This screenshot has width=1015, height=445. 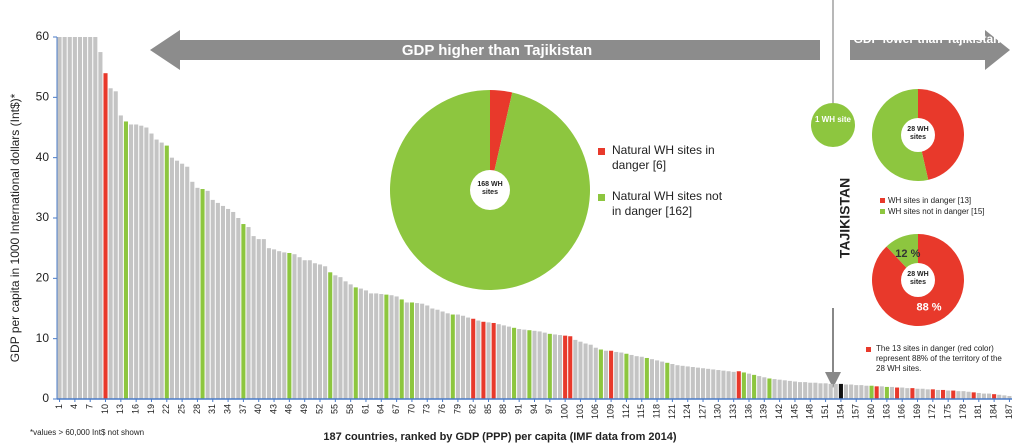 What do you see at coordinates (43, 36) in the screenshot?
I see `y-tick-label: 60` at bounding box center [43, 36].